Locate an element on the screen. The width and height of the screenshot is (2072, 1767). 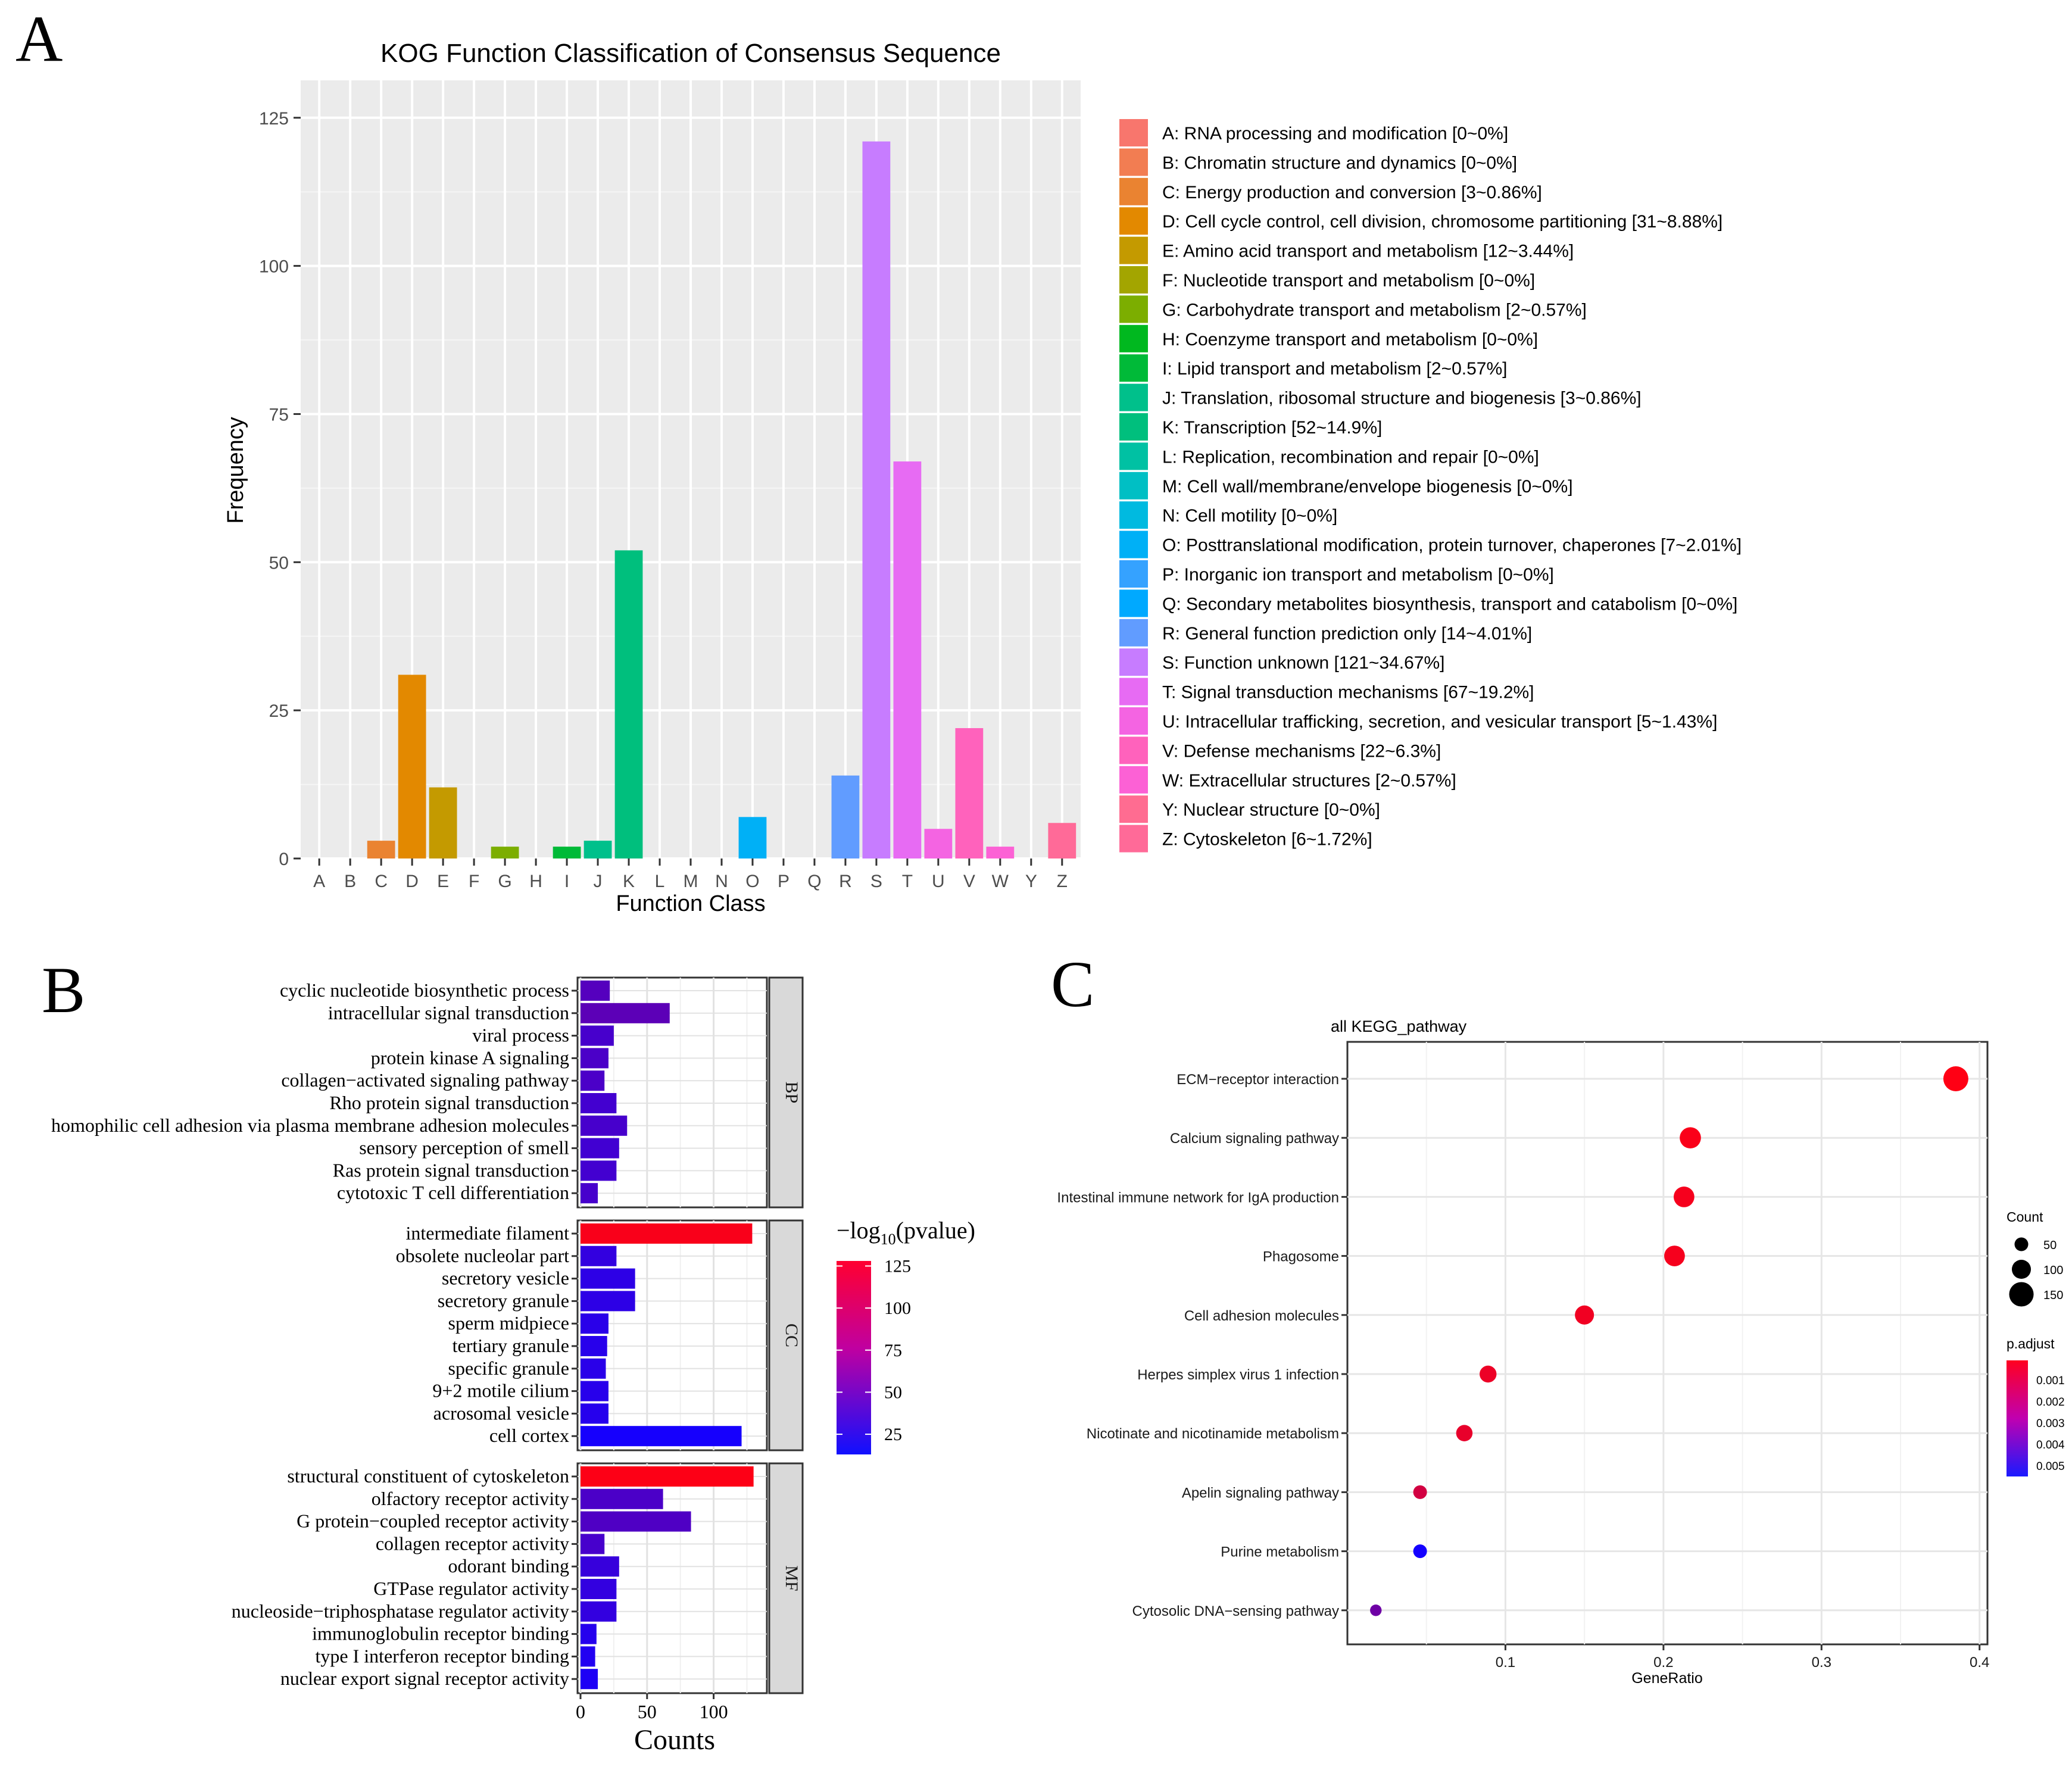
pathway-label: Cytosolic DNA−sensing pathway is located at coordinates (1236, 1611).